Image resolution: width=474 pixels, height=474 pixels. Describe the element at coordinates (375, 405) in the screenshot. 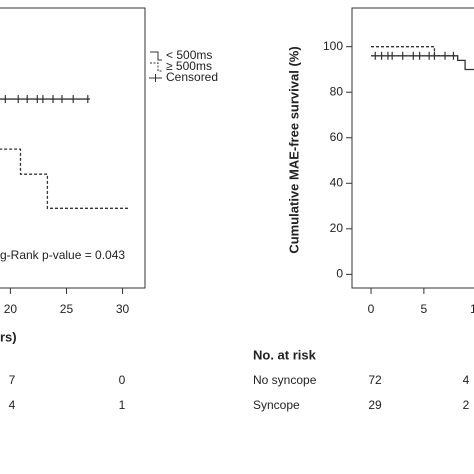

I see `risk-count: 29` at that location.